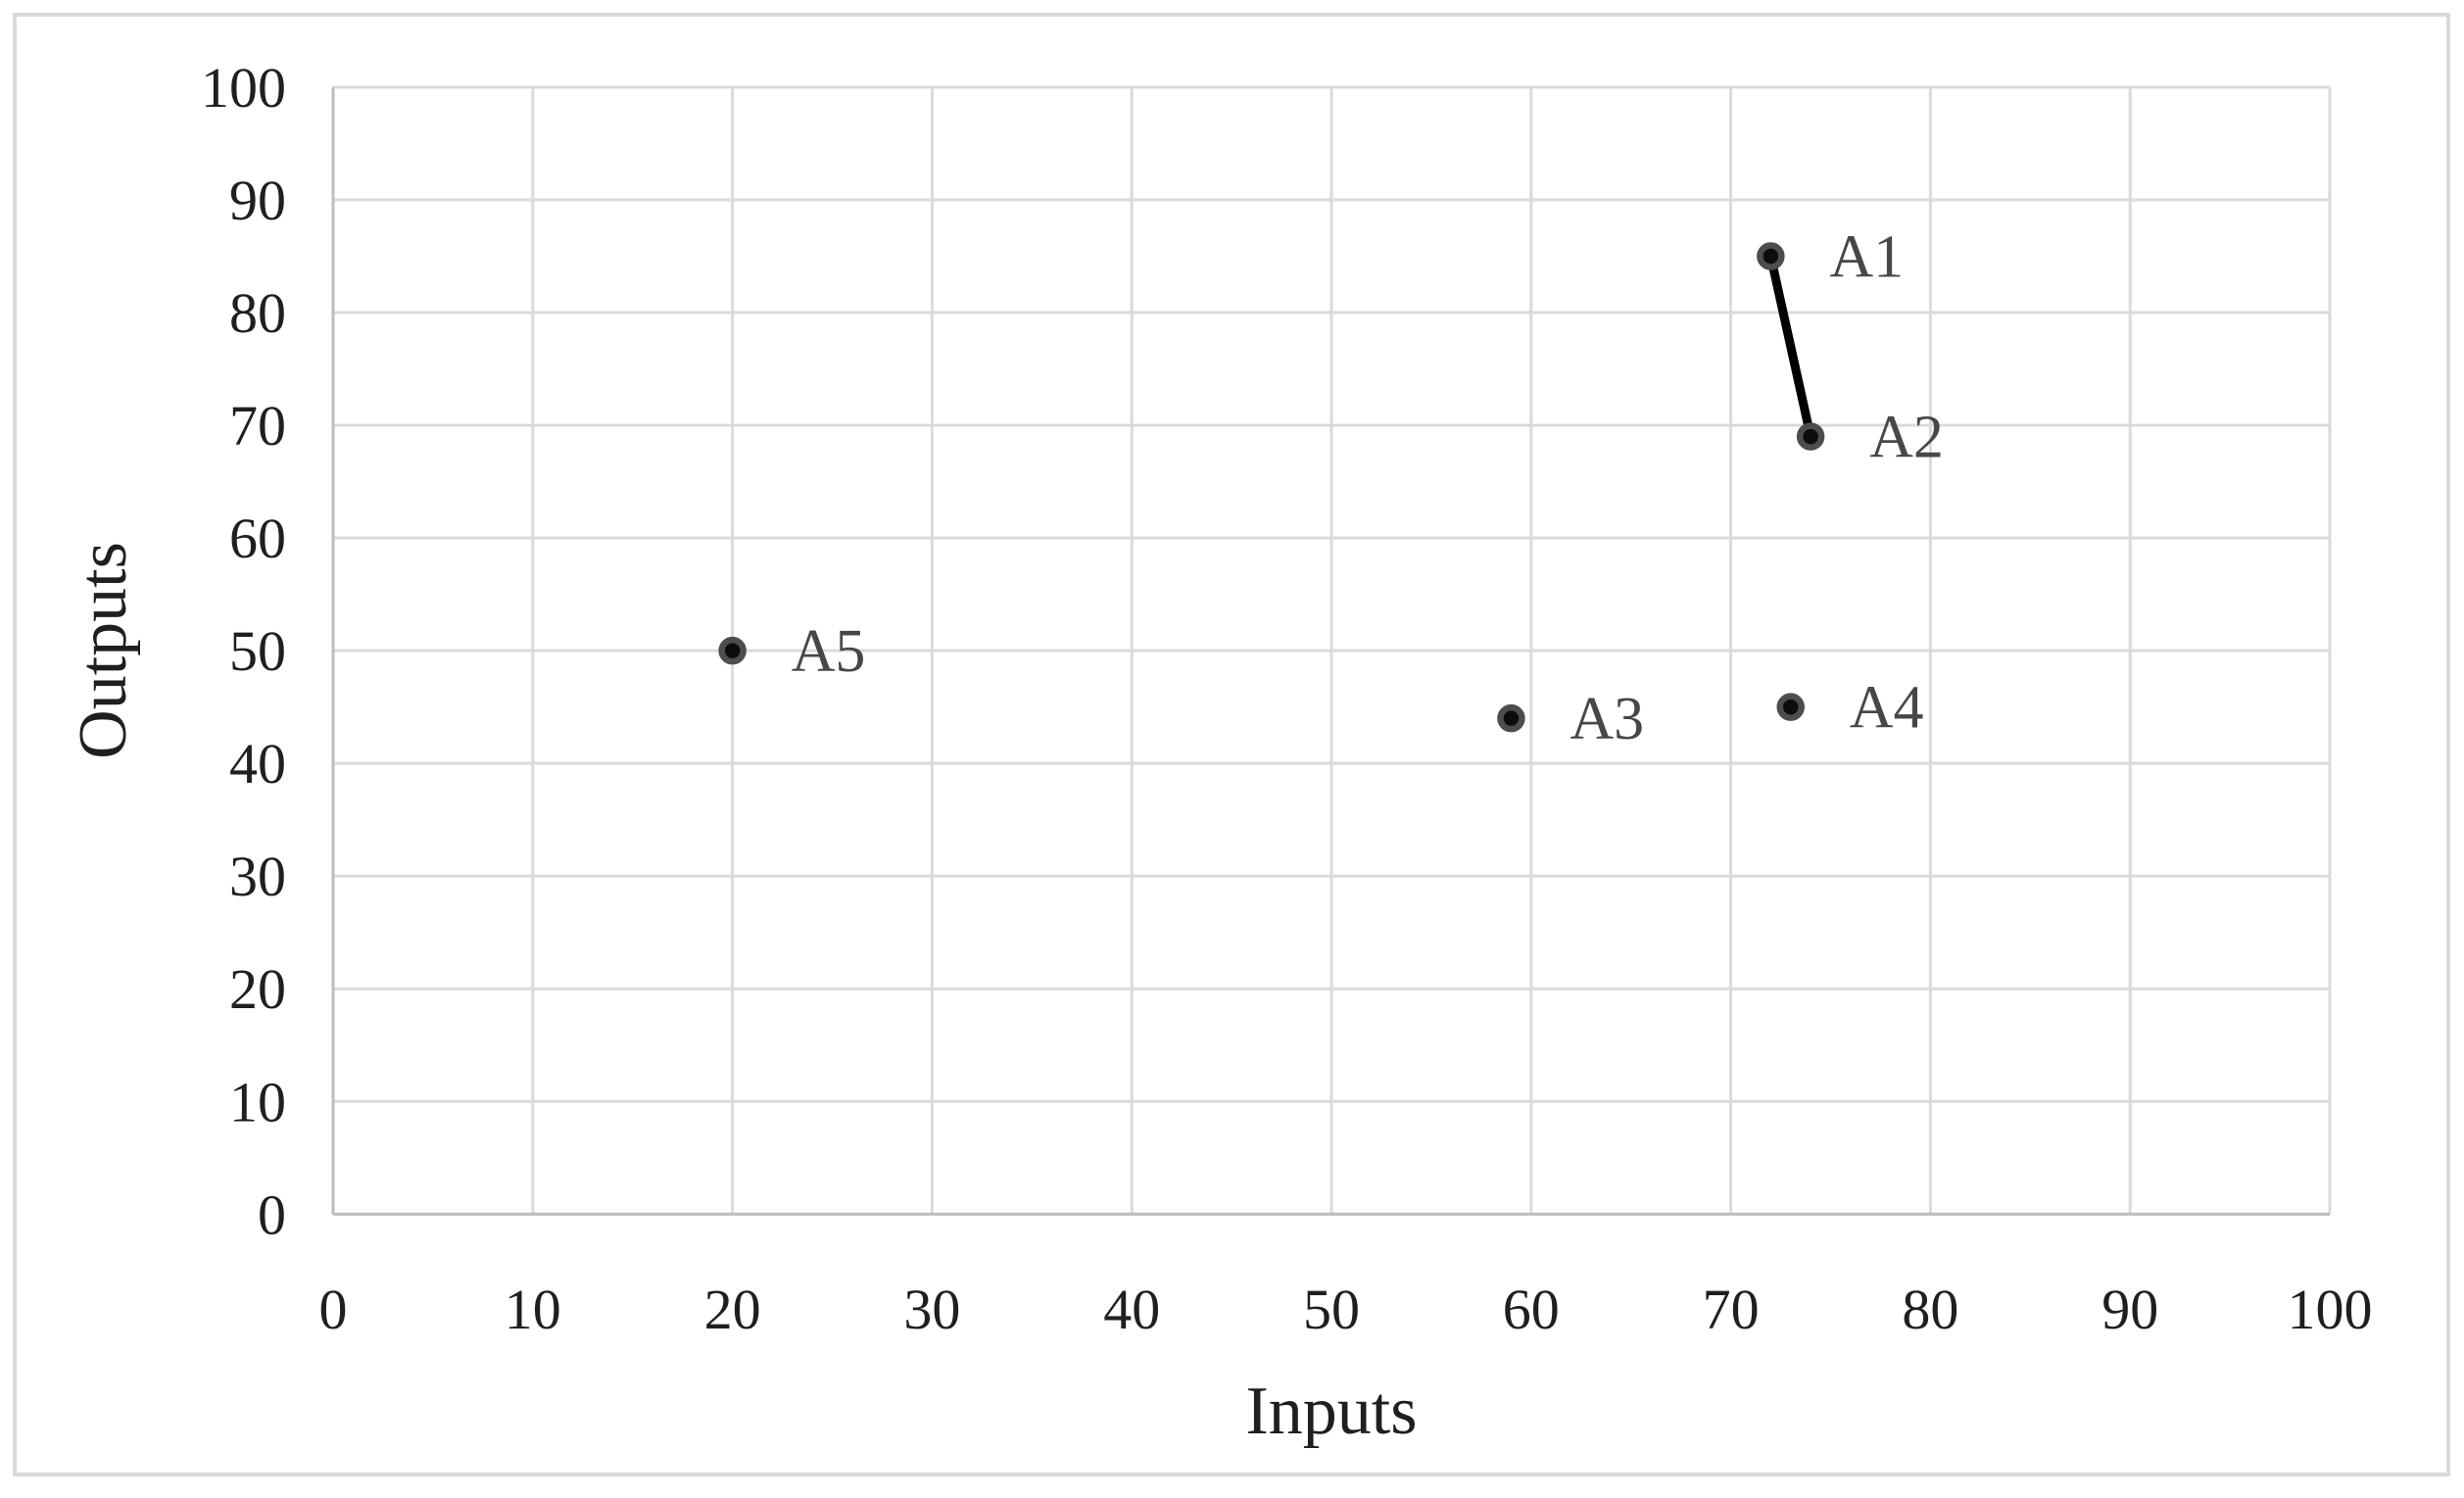 The width and height of the screenshot is (2464, 1498). What do you see at coordinates (1132, 1310) in the screenshot?
I see `x-tick-label: 40` at bounding box center [1132, 1310].